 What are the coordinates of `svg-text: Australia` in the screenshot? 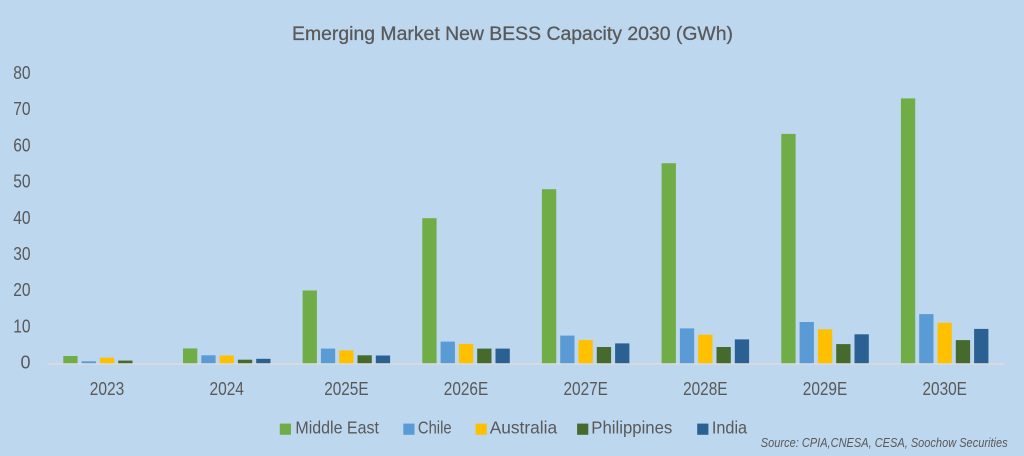 It's located at (524, 428).